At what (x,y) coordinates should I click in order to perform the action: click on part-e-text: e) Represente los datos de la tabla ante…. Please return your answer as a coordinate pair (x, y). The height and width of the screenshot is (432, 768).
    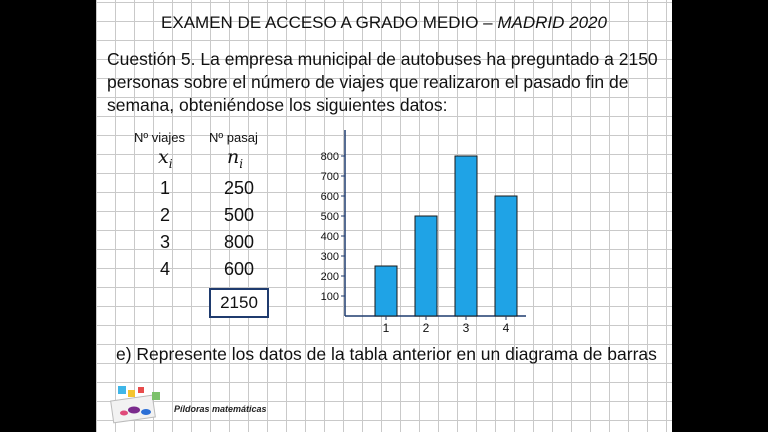
    Looking at the image, I should click on (386, 354).